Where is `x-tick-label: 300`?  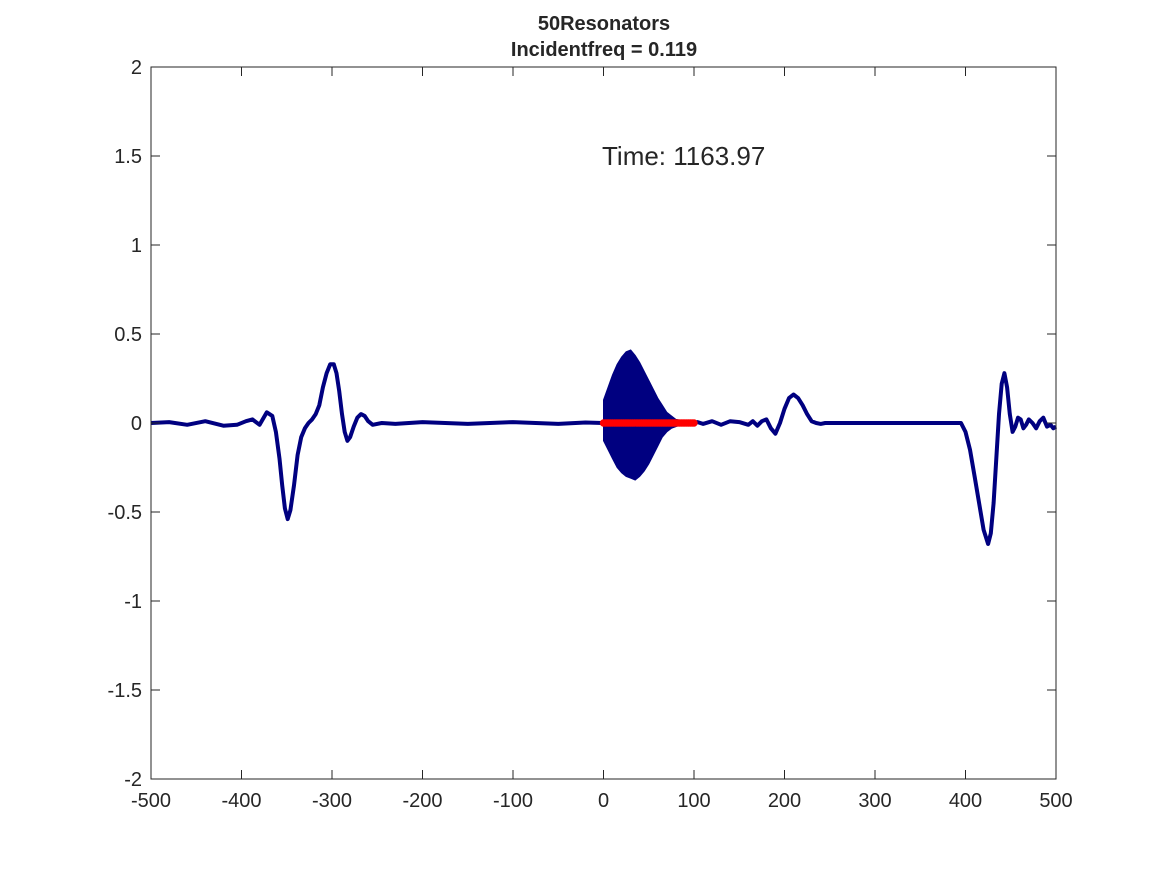 x-tick-label: 300 is located at coordinates (874, 801).